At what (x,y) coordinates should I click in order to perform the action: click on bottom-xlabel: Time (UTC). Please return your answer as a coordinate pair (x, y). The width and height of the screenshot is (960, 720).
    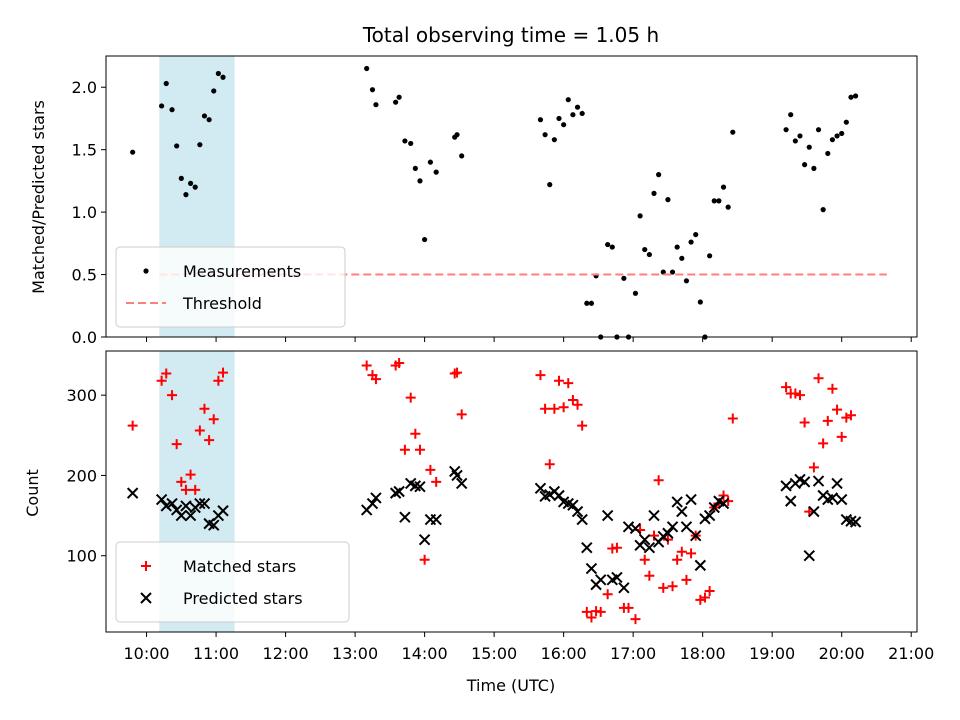
    Looking at the image, I should click on (510, 685).